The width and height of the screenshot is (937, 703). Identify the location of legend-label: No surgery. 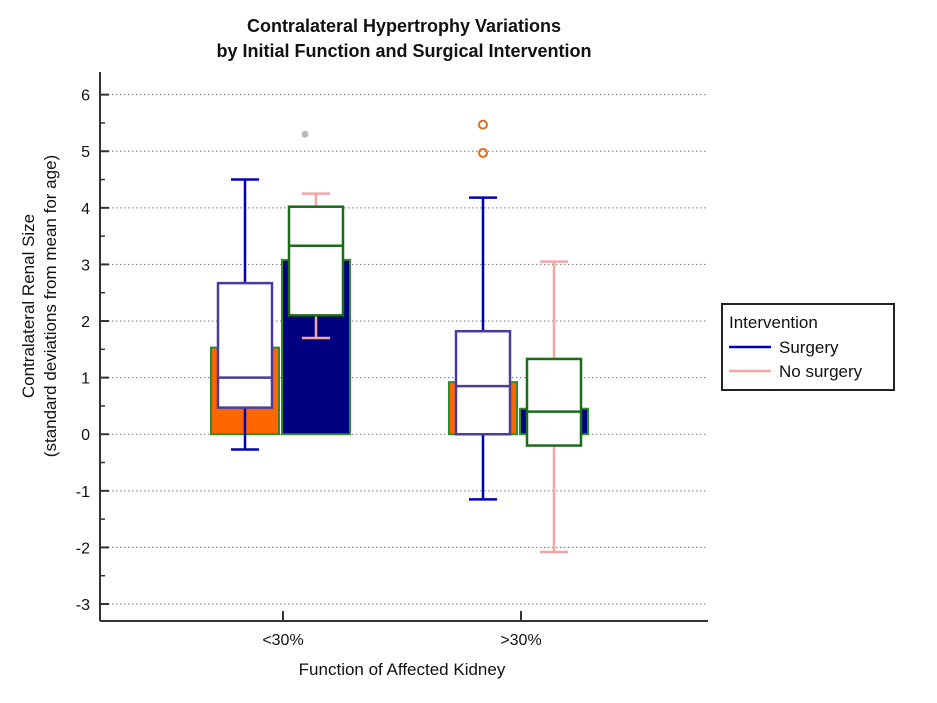
(821, 371).